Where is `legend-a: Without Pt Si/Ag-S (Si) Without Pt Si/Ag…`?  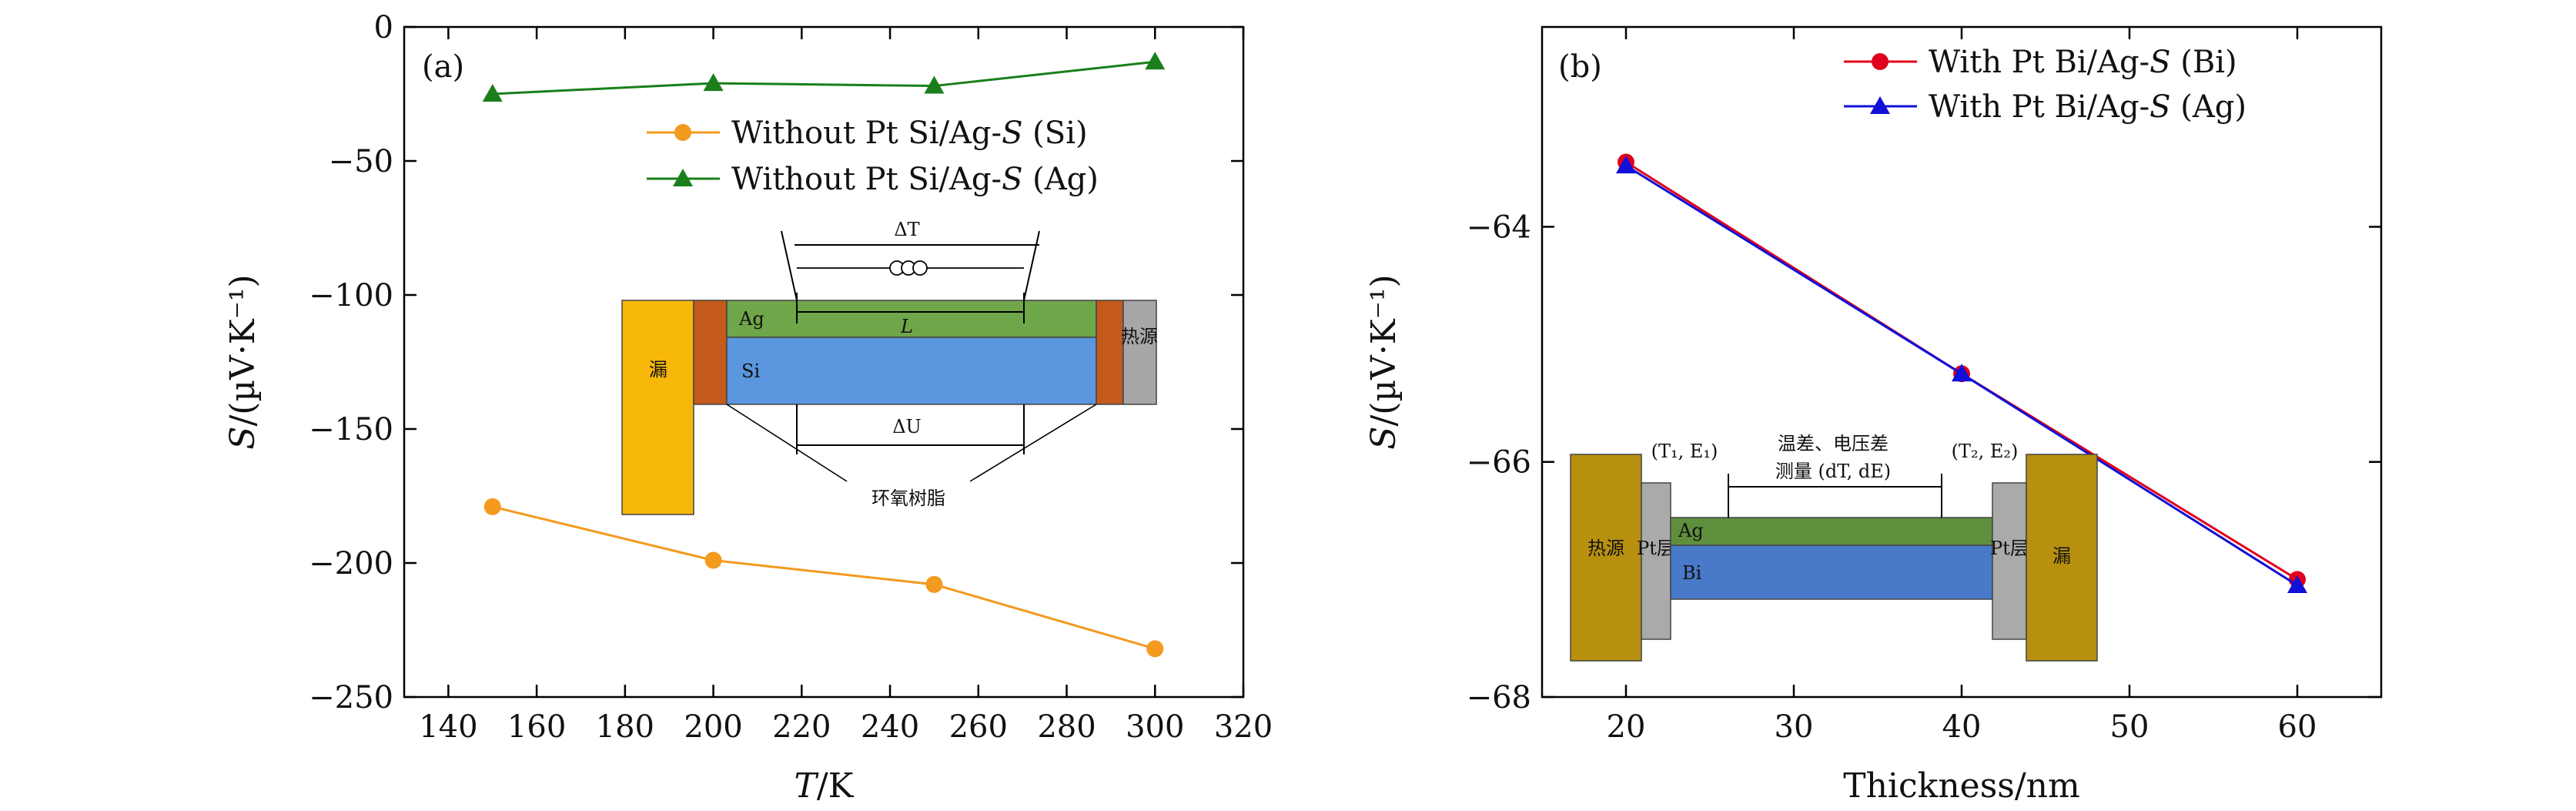
legend-a: Without Pt Si/Ag-S (Si) Without Pt Si/Ag… is located at coordinates (873, 156).